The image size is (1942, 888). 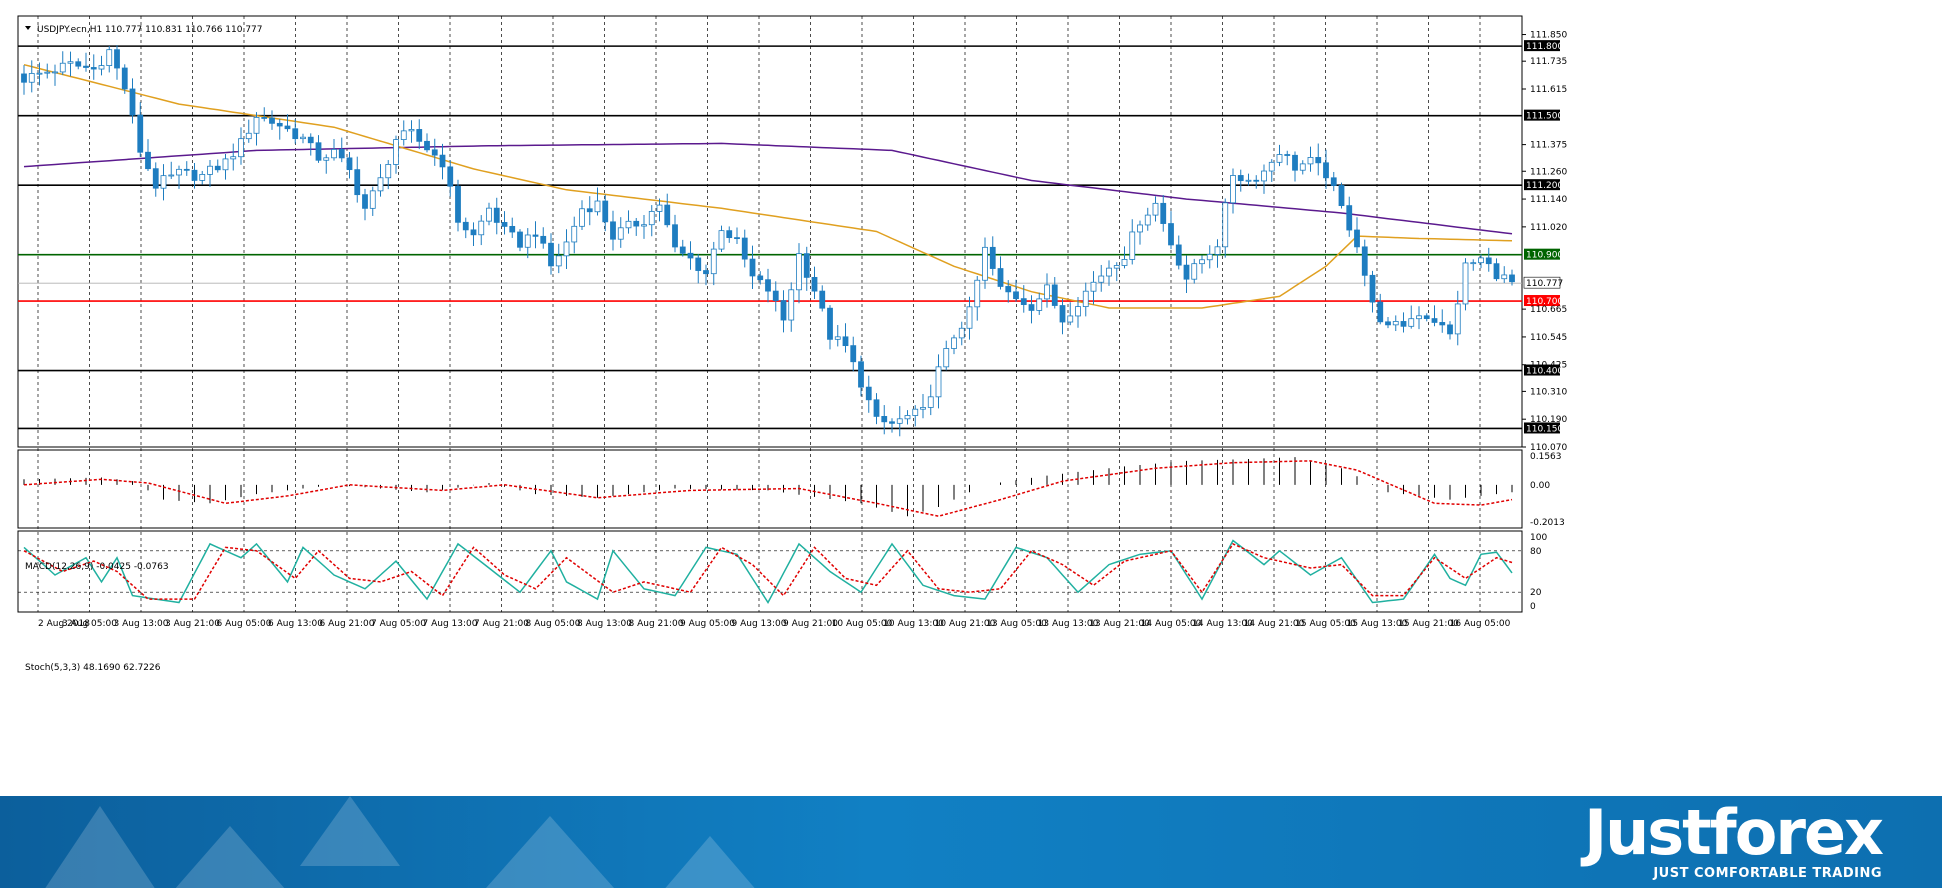 I want to click on x-tick-label: 8 Aug 13:00, so click(x=604, y=624).